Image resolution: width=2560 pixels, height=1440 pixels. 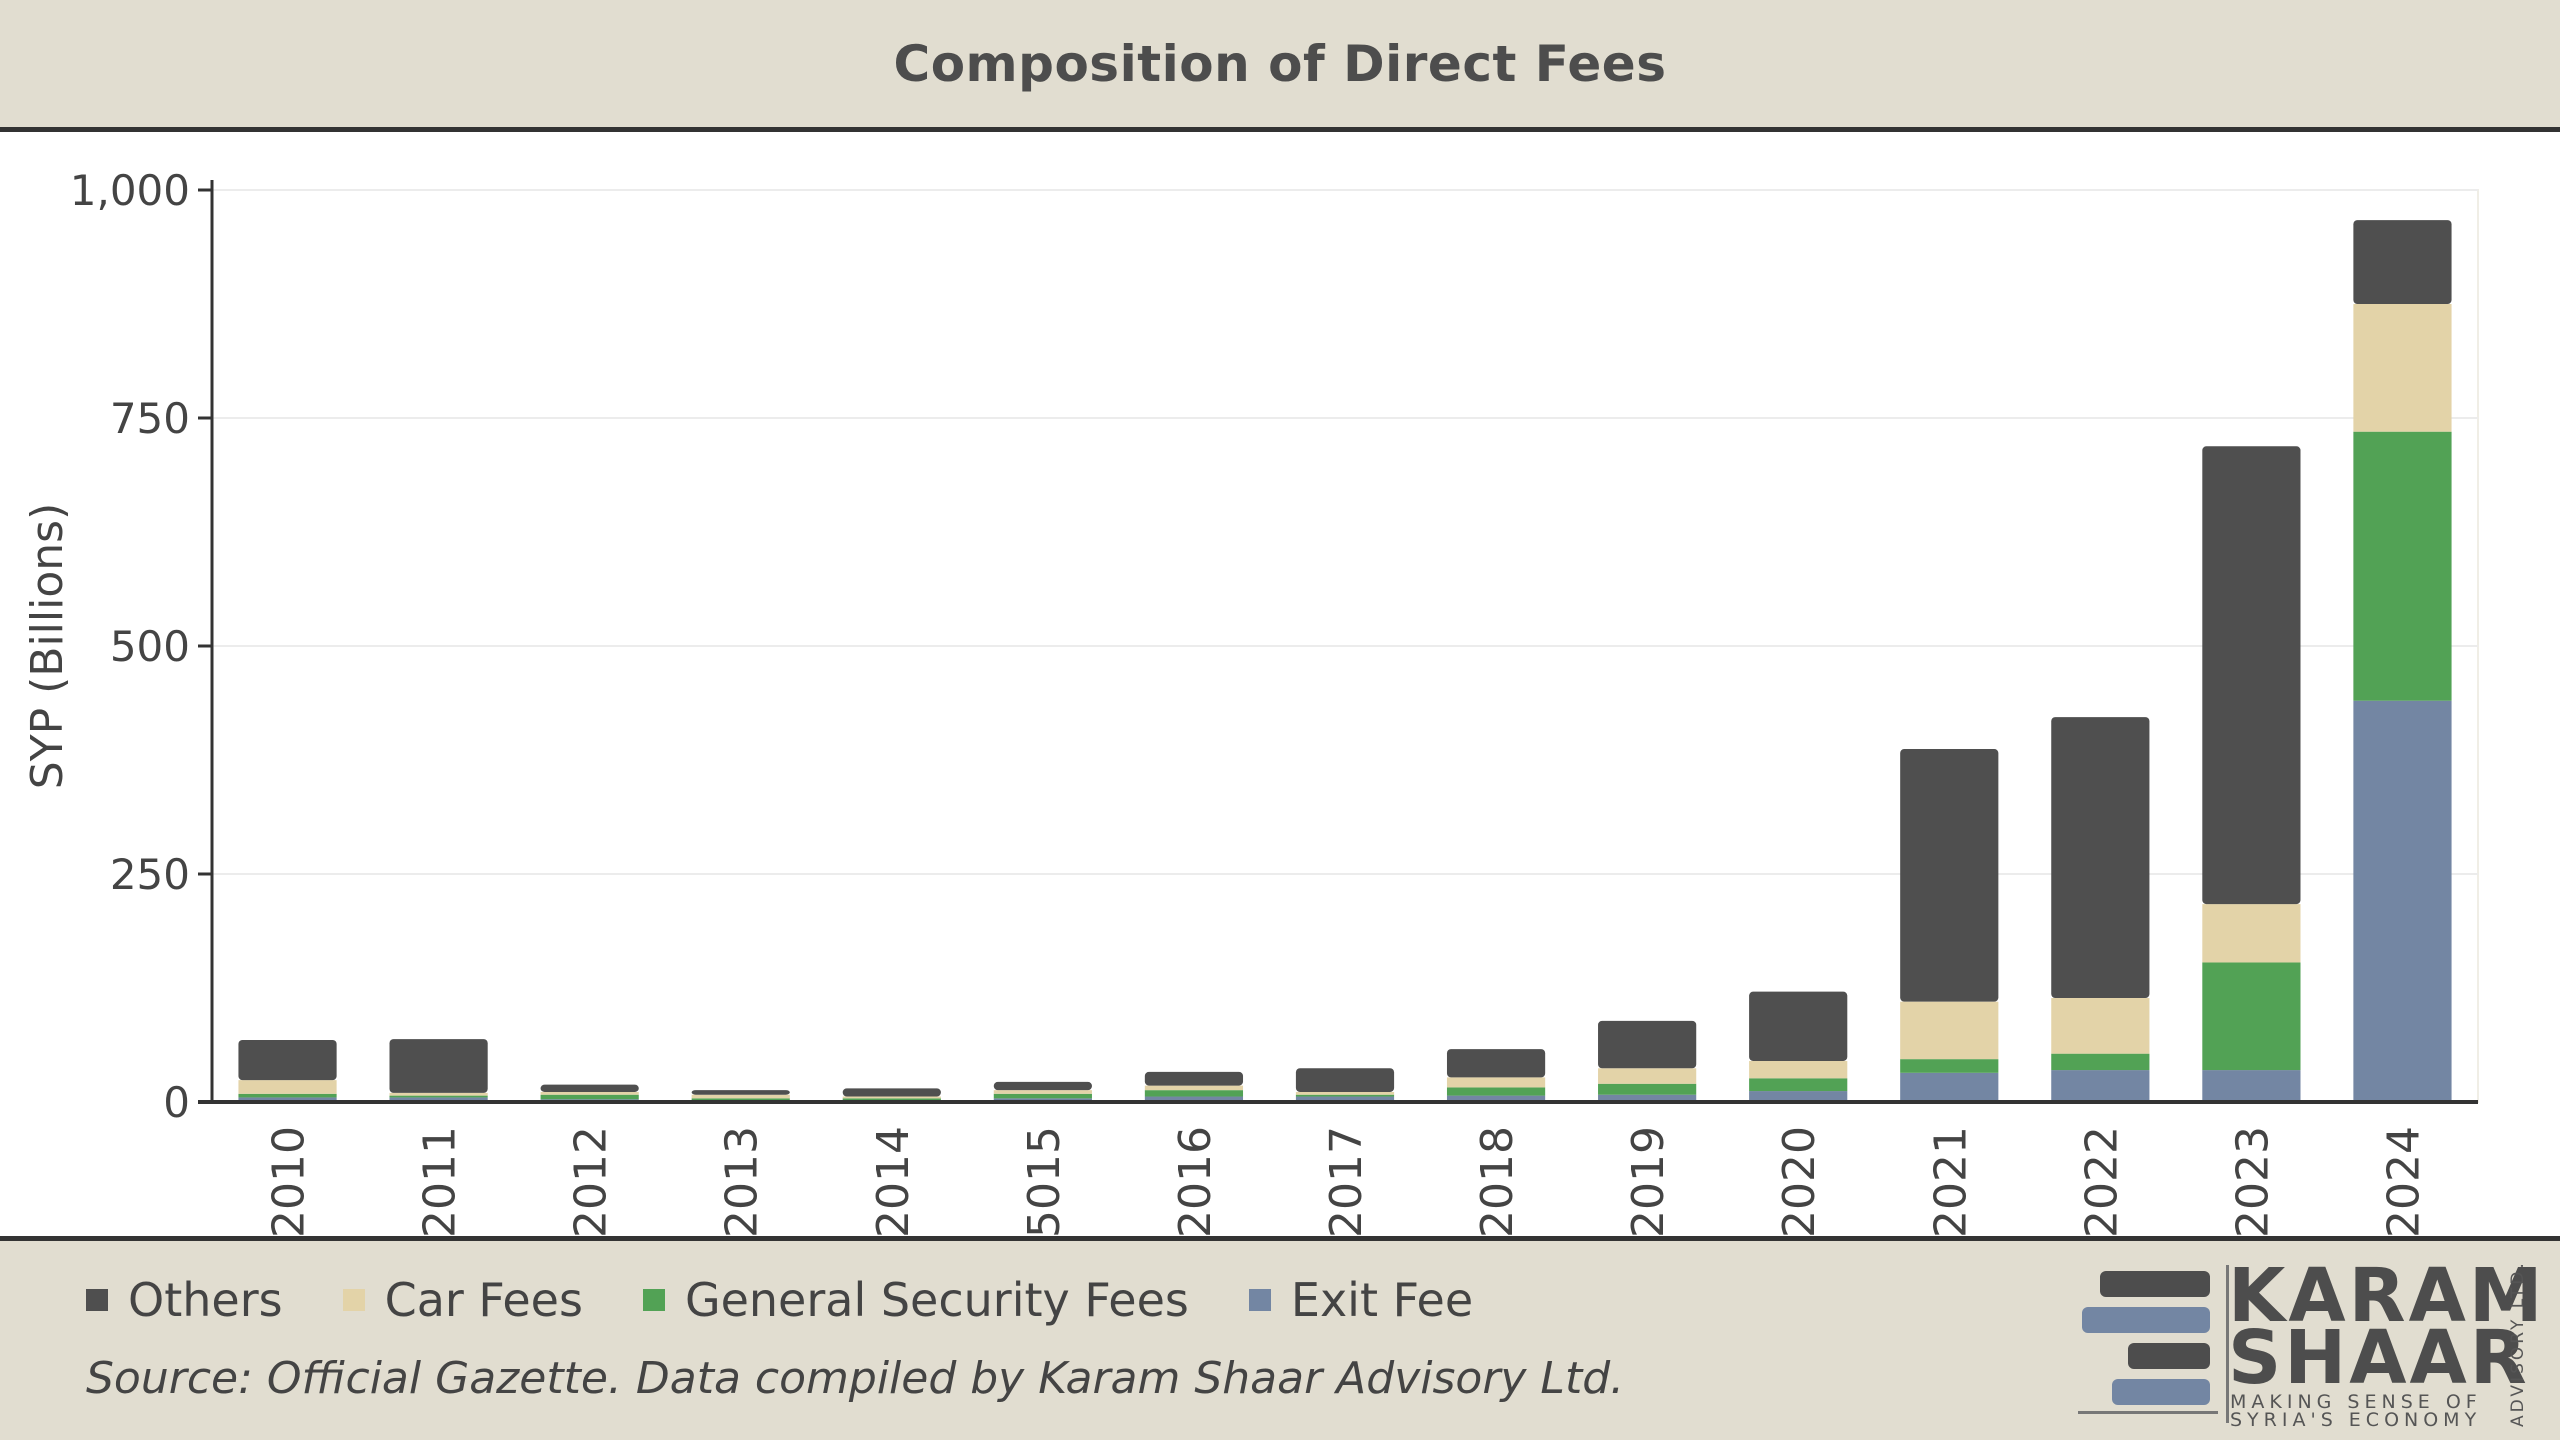 What do you see at coordinates (1497, 1181) in the screenshot?
I see `x-tick-label: 2018` at bounding box center [1497, 1181].